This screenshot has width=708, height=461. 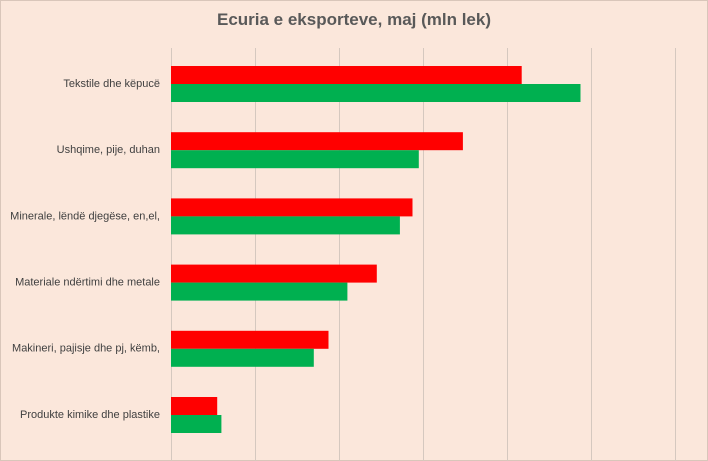 What do you see at coordinates (87, 283) in the screenshot?
I see `category-label: Materiale ndërtimi dhe metale` at bounding box center [87, 283].